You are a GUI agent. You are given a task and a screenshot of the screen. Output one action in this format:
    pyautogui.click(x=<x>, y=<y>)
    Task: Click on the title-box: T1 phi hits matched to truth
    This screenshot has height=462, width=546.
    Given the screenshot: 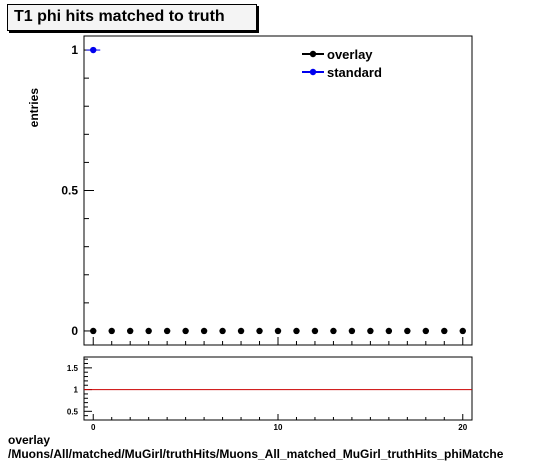 What is the action you would take?
    pyautogui.click(x=132, y=17)
    